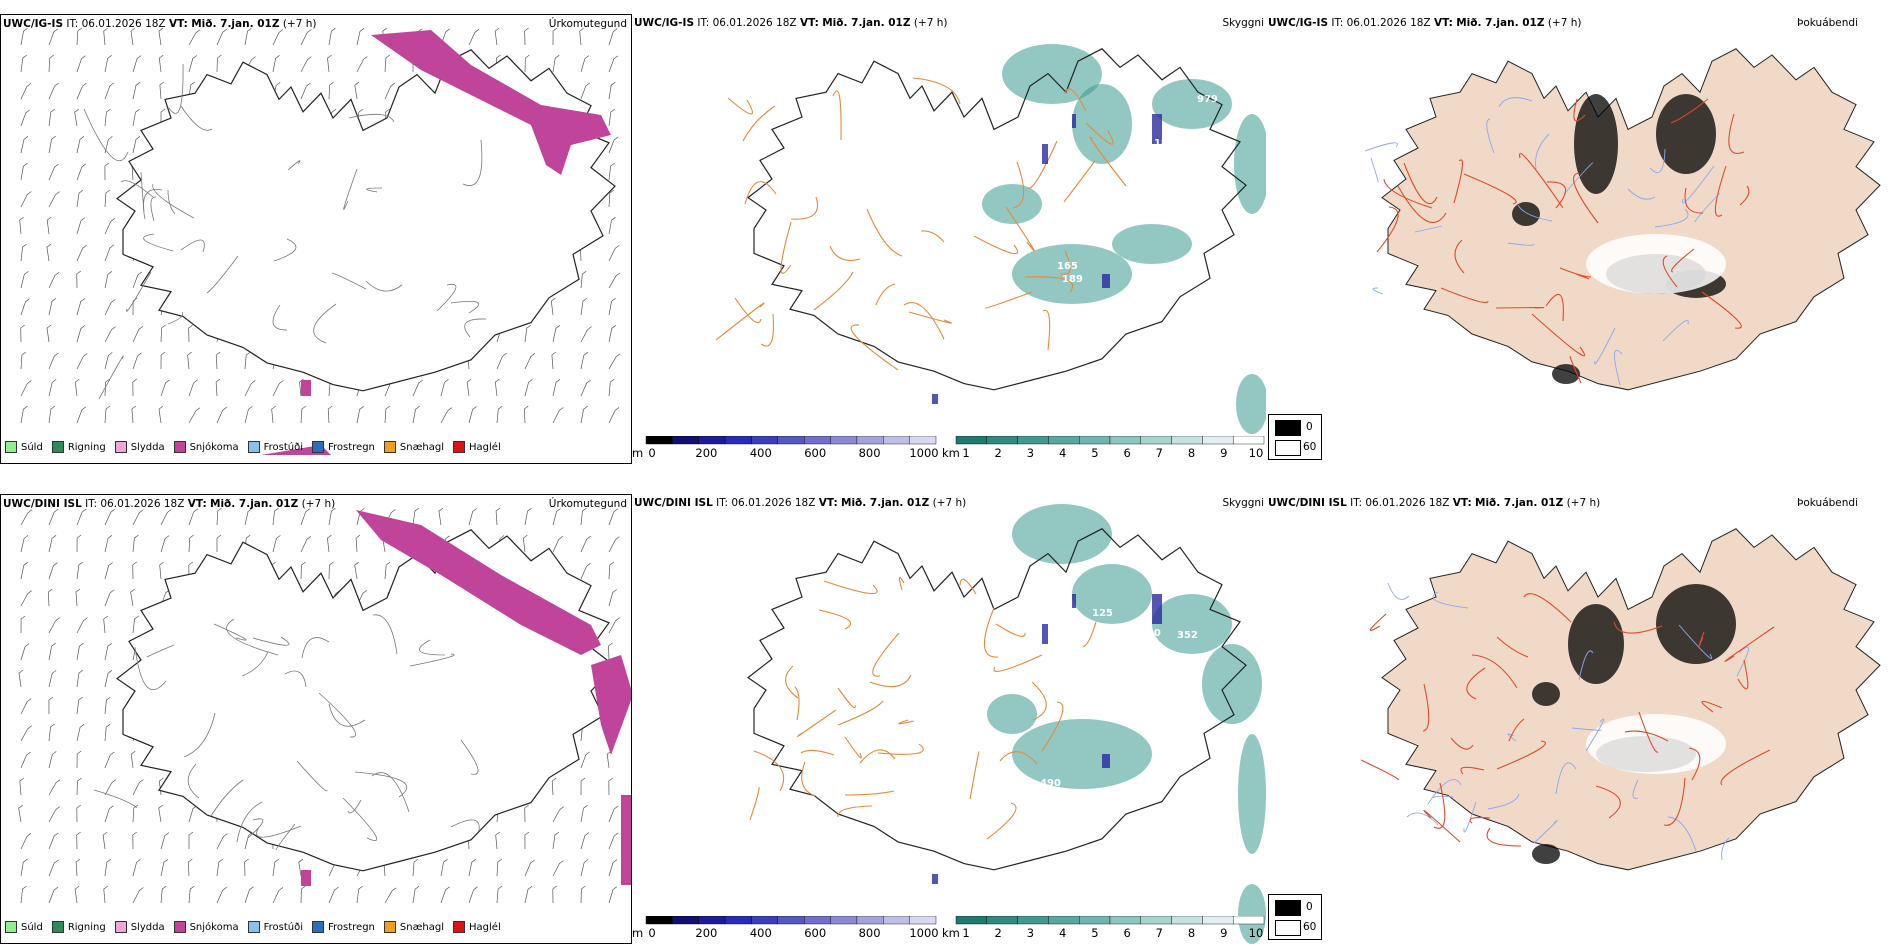 This screenshot has height=950, width=1900. I want to click on low-ceiling-area, so click(1074, 121).